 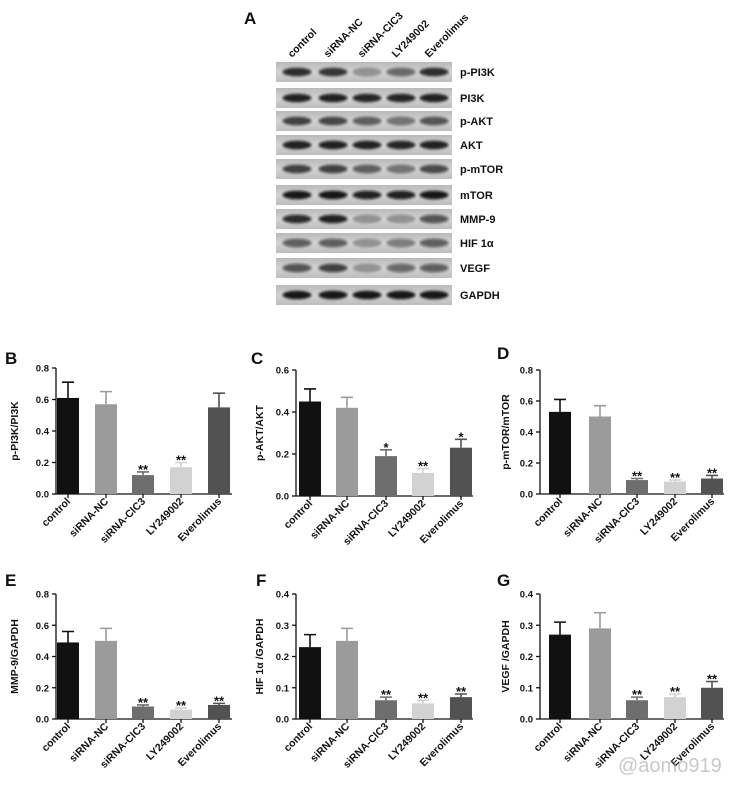 I want to click on blot-row: AKT, so click(x=379, y=145).